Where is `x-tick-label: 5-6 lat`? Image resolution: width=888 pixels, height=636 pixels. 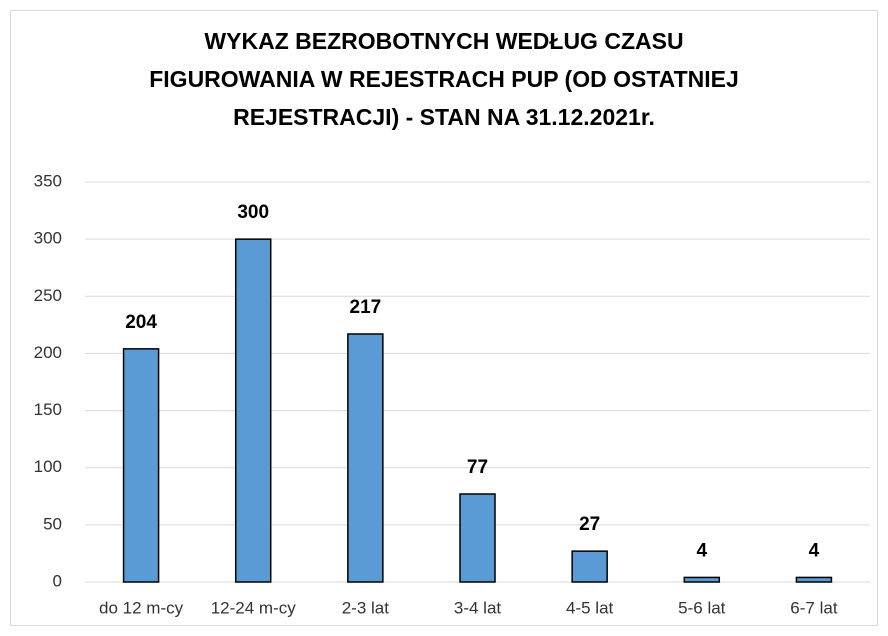 x-tick-label: 5-6 lat is located at coordinates (702, 607).